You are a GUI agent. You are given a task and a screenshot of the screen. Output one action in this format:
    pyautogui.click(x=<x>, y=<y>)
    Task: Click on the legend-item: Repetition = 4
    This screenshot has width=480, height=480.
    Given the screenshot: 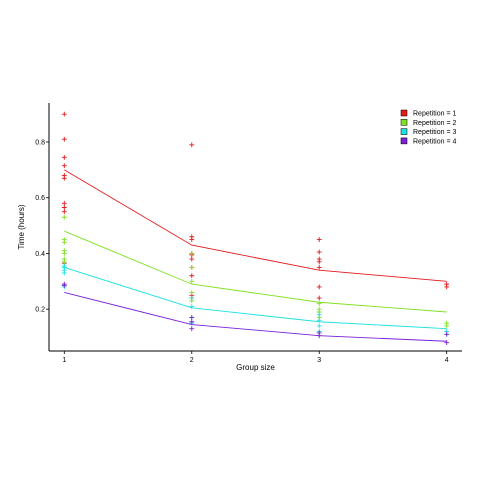 What is the action you would take?
    pyautogui.click(x=428, y=141)
    